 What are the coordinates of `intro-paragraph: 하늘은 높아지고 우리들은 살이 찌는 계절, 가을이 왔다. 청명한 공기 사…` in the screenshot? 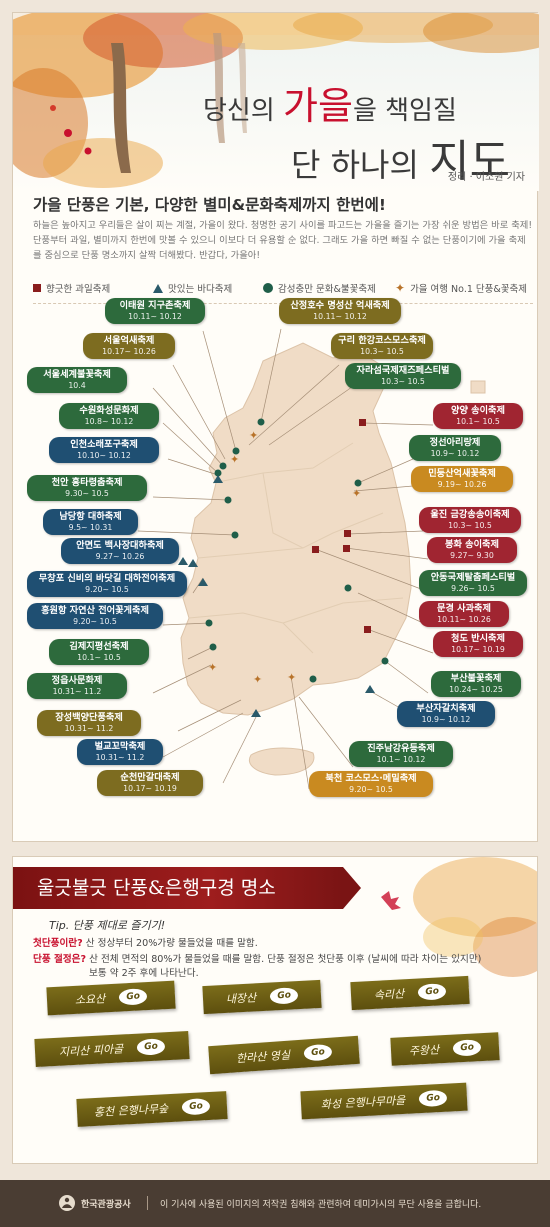 It's located at (283, 240).